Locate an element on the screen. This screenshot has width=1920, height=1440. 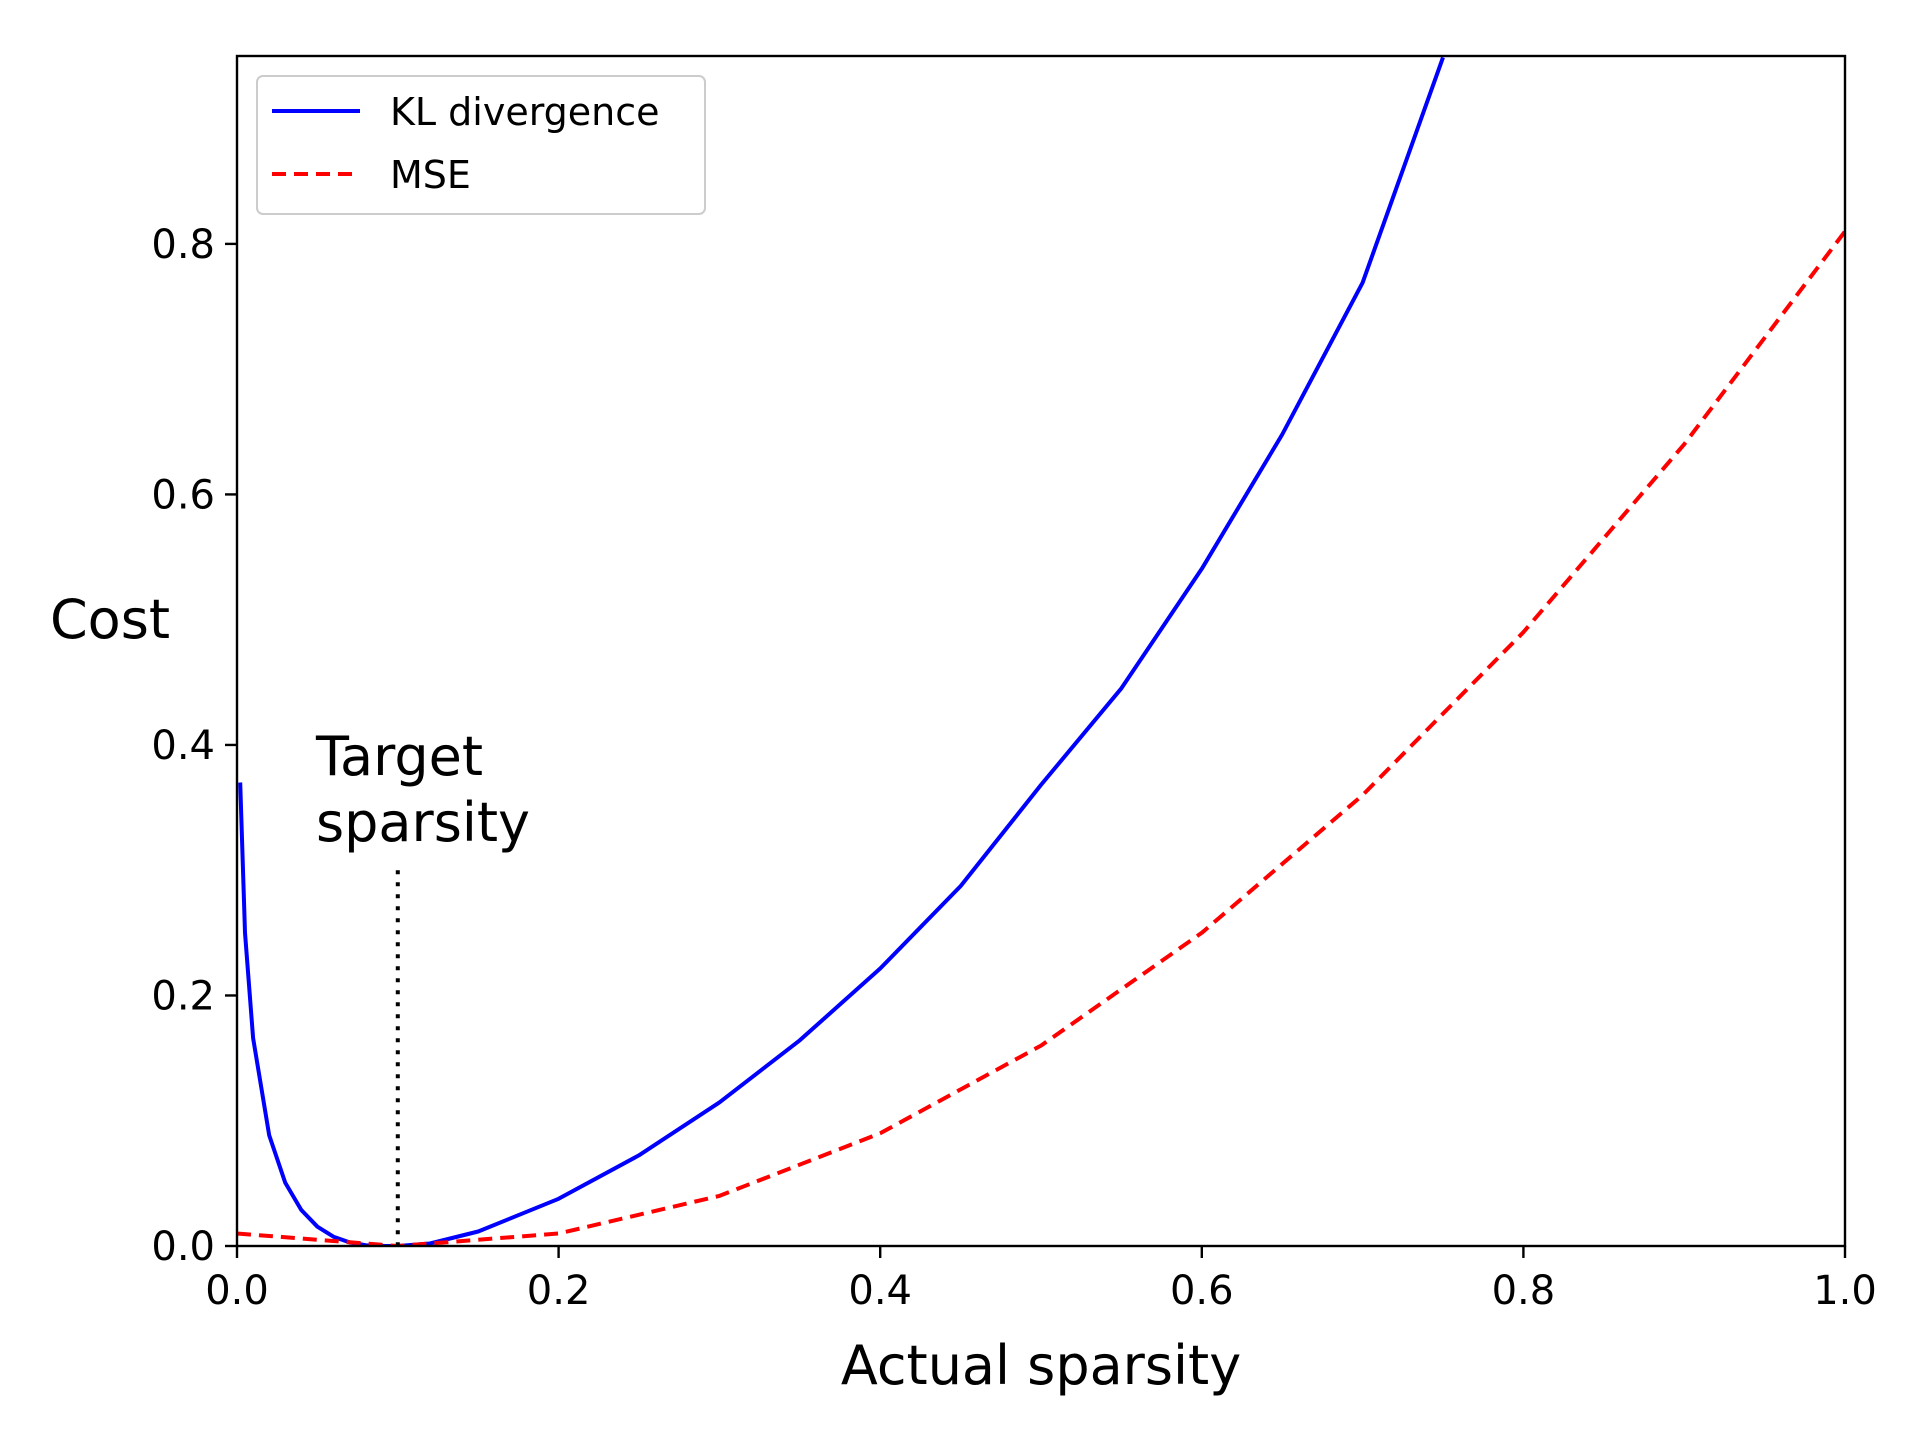
x-tick-label: 0.8 is located at coordinates (1524, 1291).